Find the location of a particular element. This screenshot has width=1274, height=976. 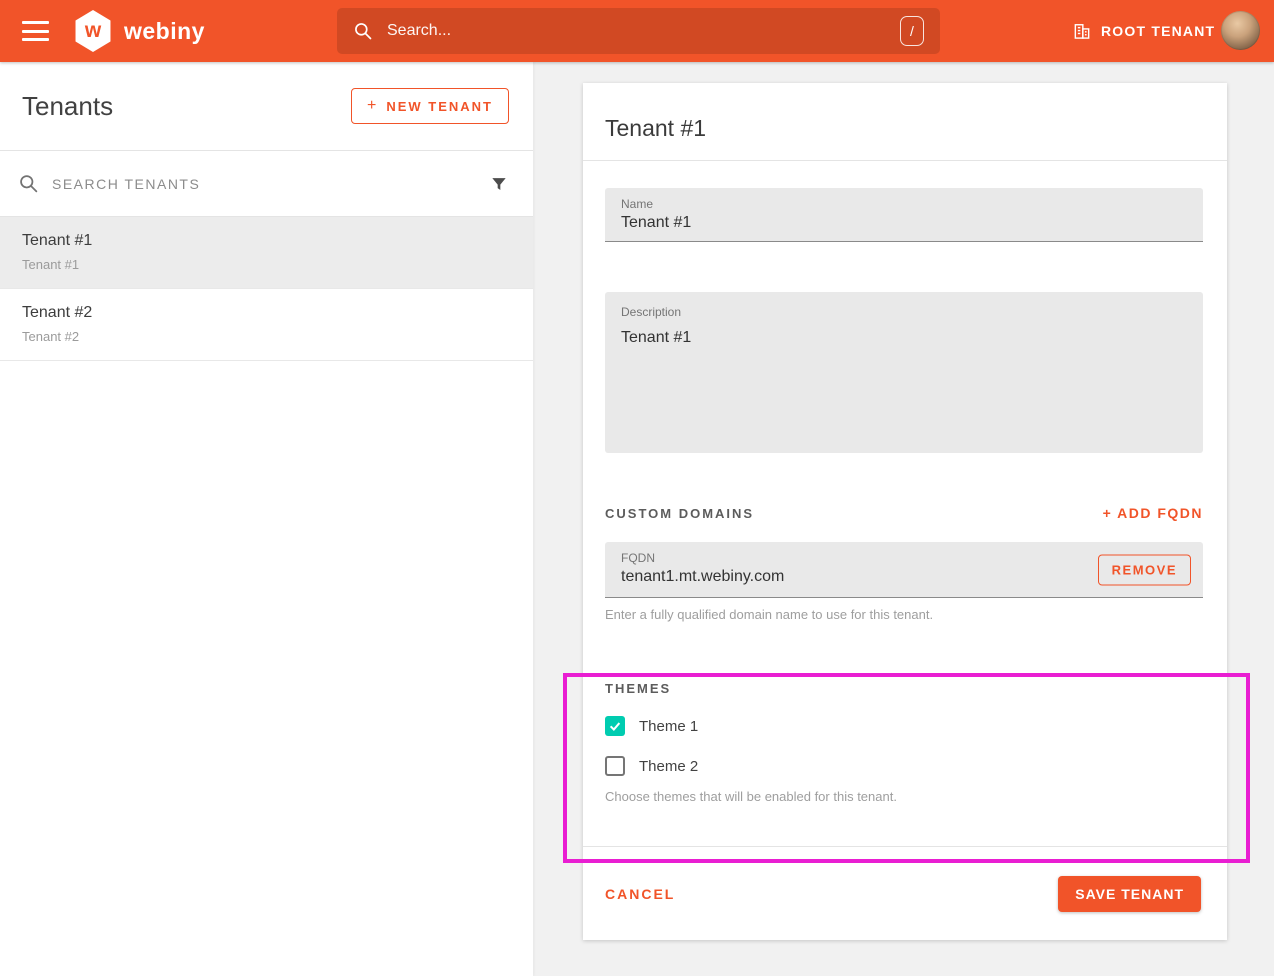

menu-icon is located at coordinates (35, 31).